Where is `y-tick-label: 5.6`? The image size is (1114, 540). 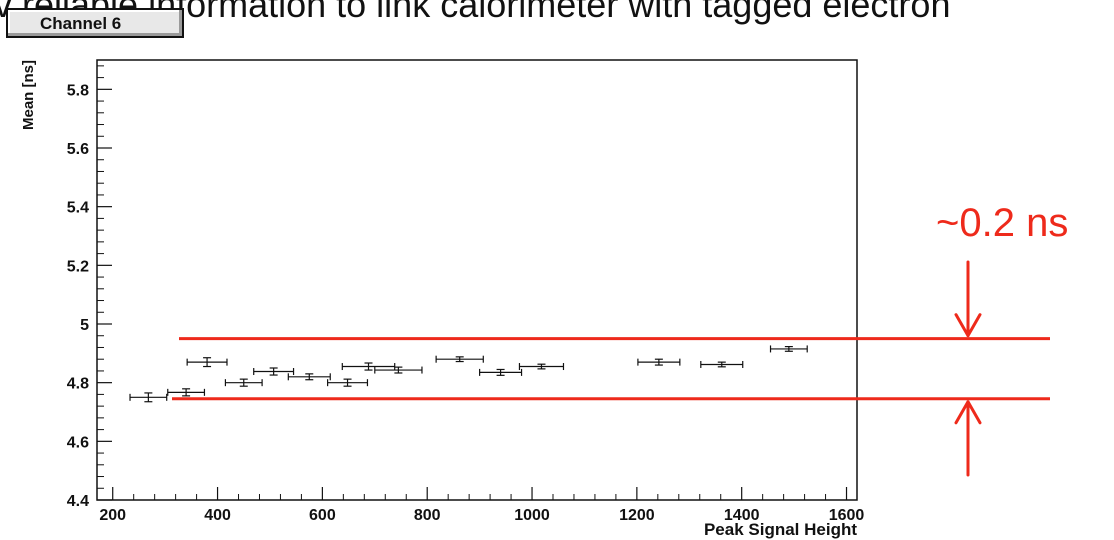
y-tick-label: 5.6 is located at coordinates (78, 149).